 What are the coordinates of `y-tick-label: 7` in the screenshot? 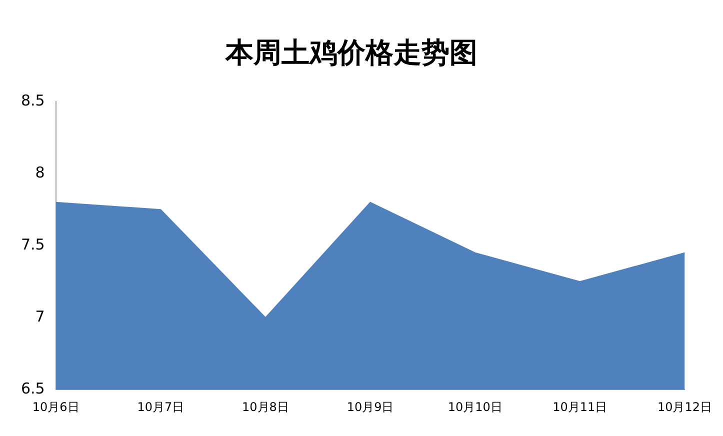 It's located at (40, 316).